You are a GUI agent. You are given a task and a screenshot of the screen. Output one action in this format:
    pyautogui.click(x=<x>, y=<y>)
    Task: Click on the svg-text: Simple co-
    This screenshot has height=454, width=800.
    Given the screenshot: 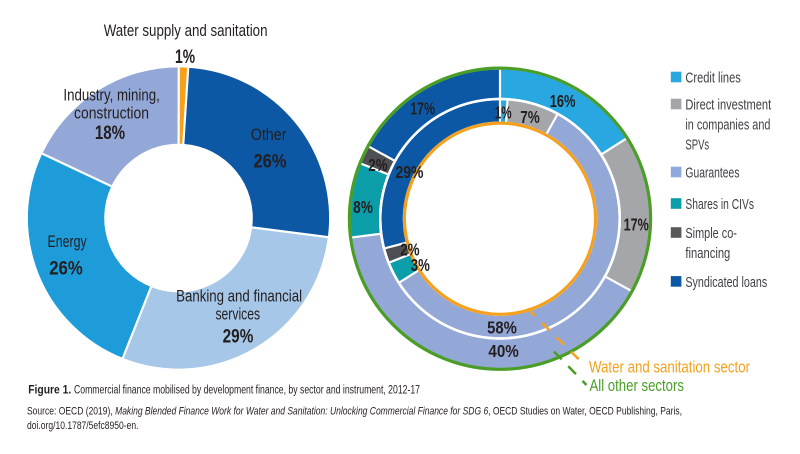 What is the action you would take?
    pyautogui.click(x=711, y=233)
    